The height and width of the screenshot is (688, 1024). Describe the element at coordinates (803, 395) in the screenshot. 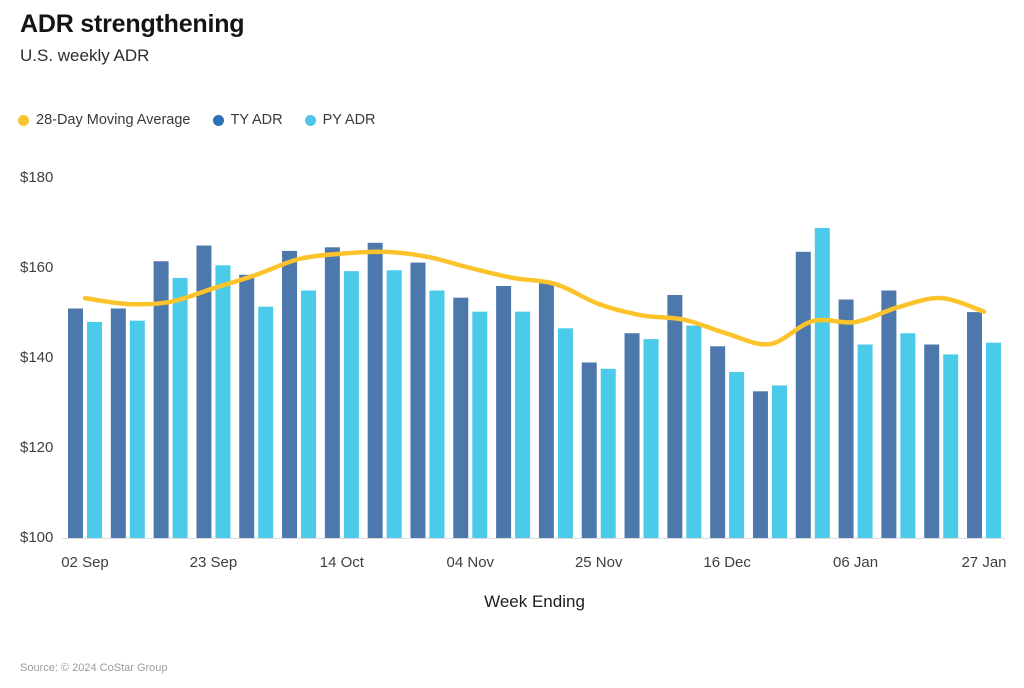

I see `bar-ty-adr-30-dec` at that location.